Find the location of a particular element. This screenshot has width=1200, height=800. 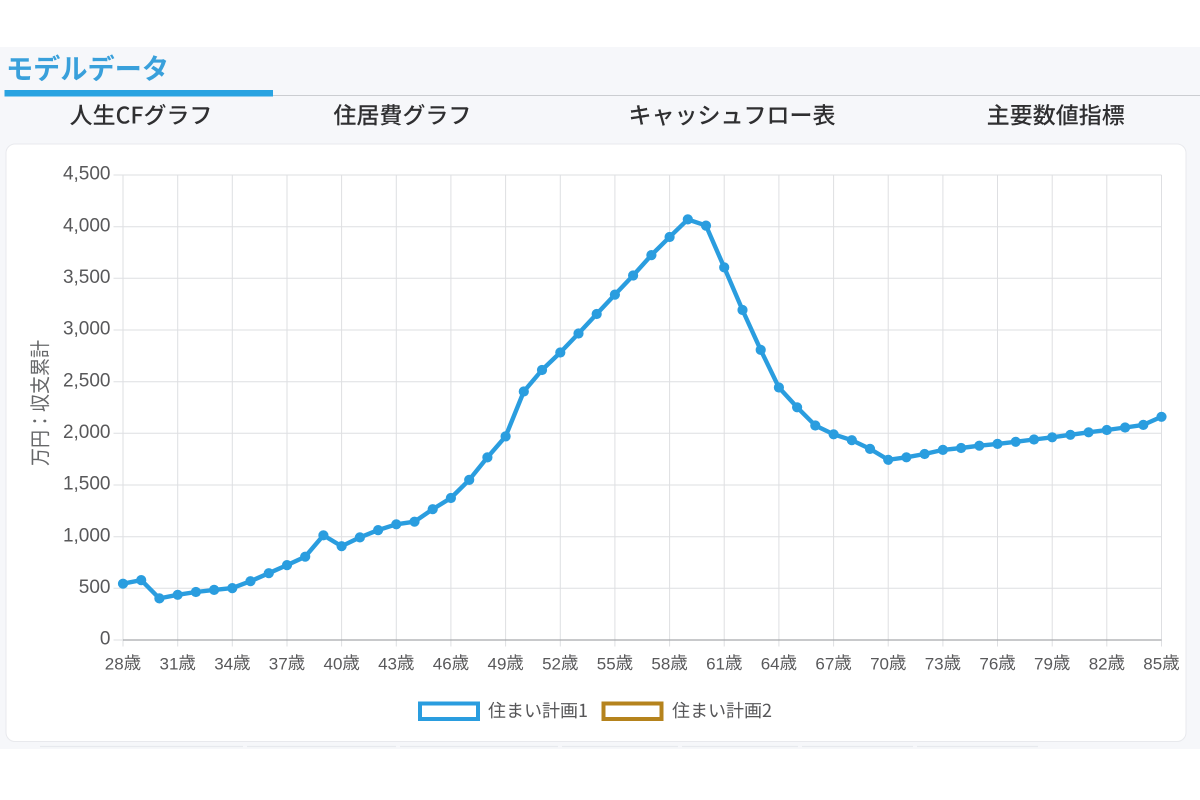

svg-text: 43 is located at coordinates (387, 663).